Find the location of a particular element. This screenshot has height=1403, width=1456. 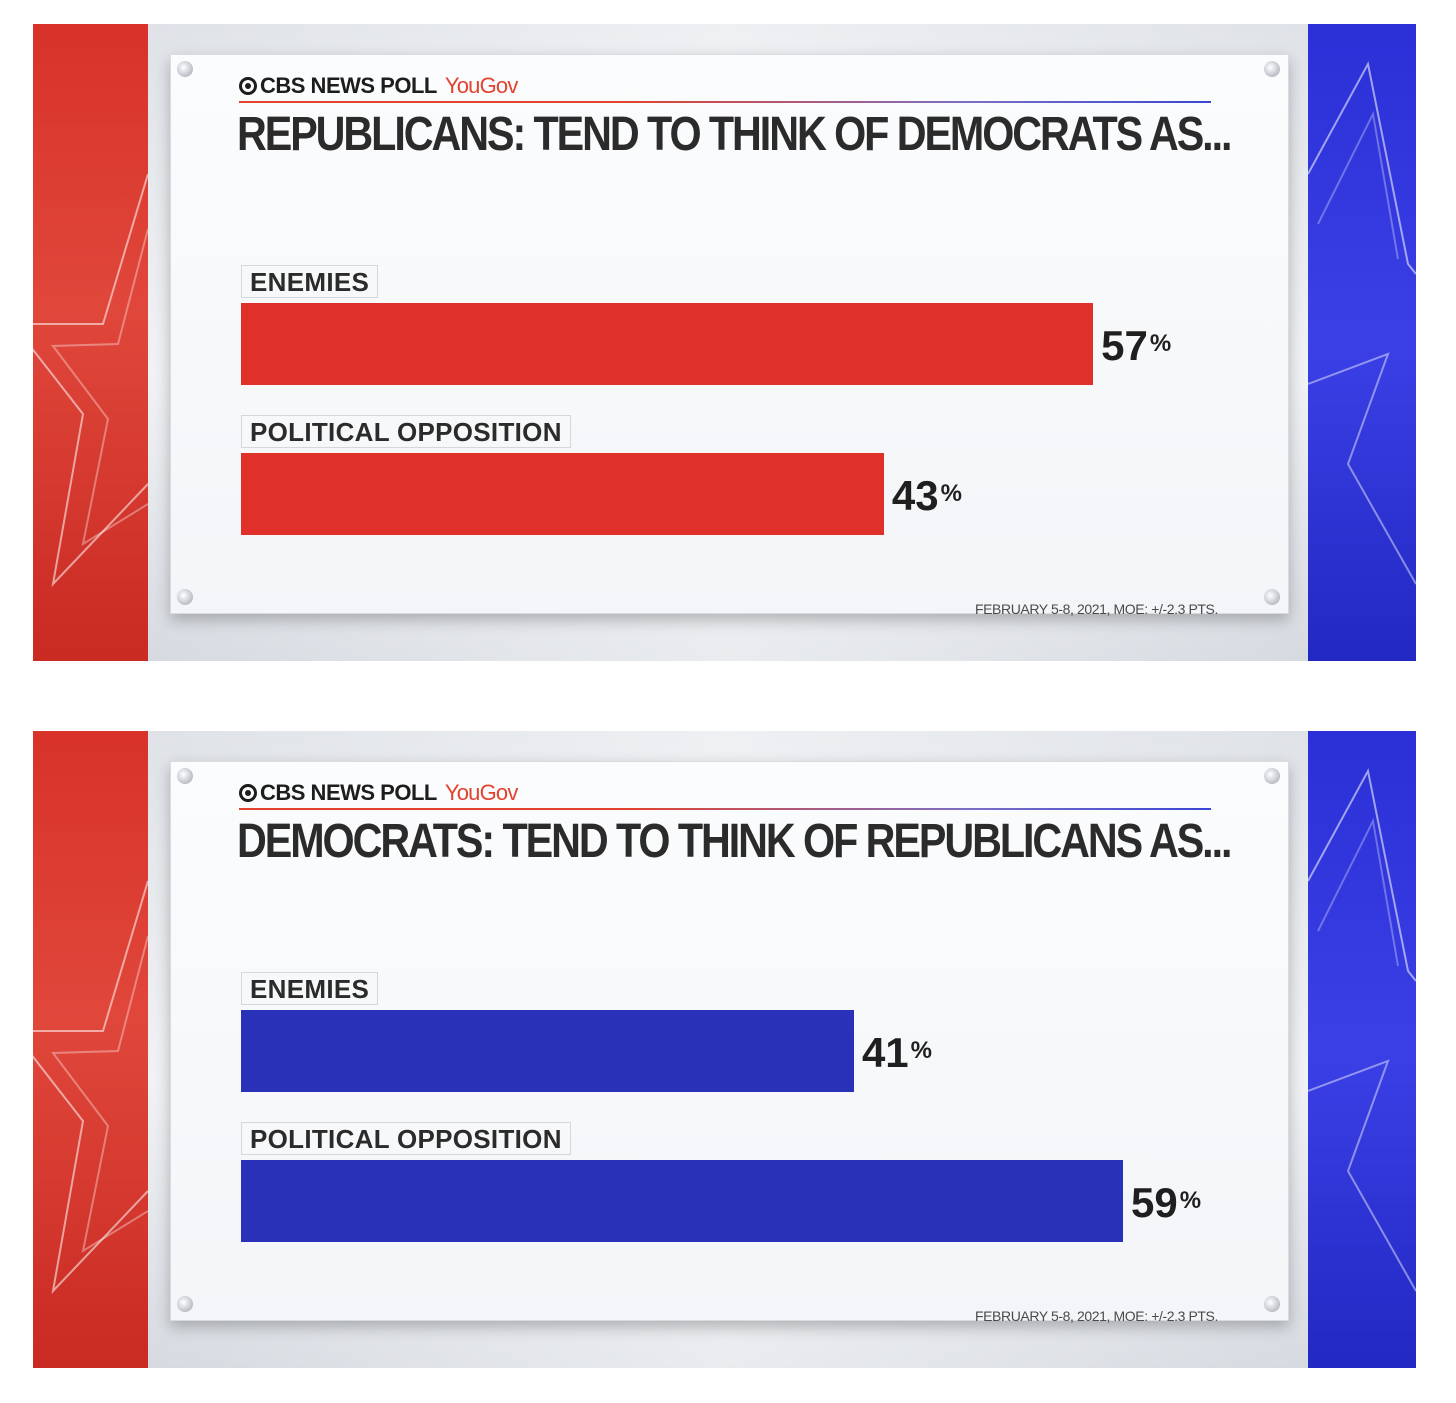

value-label: 43% is located at coordinates (927, 496).